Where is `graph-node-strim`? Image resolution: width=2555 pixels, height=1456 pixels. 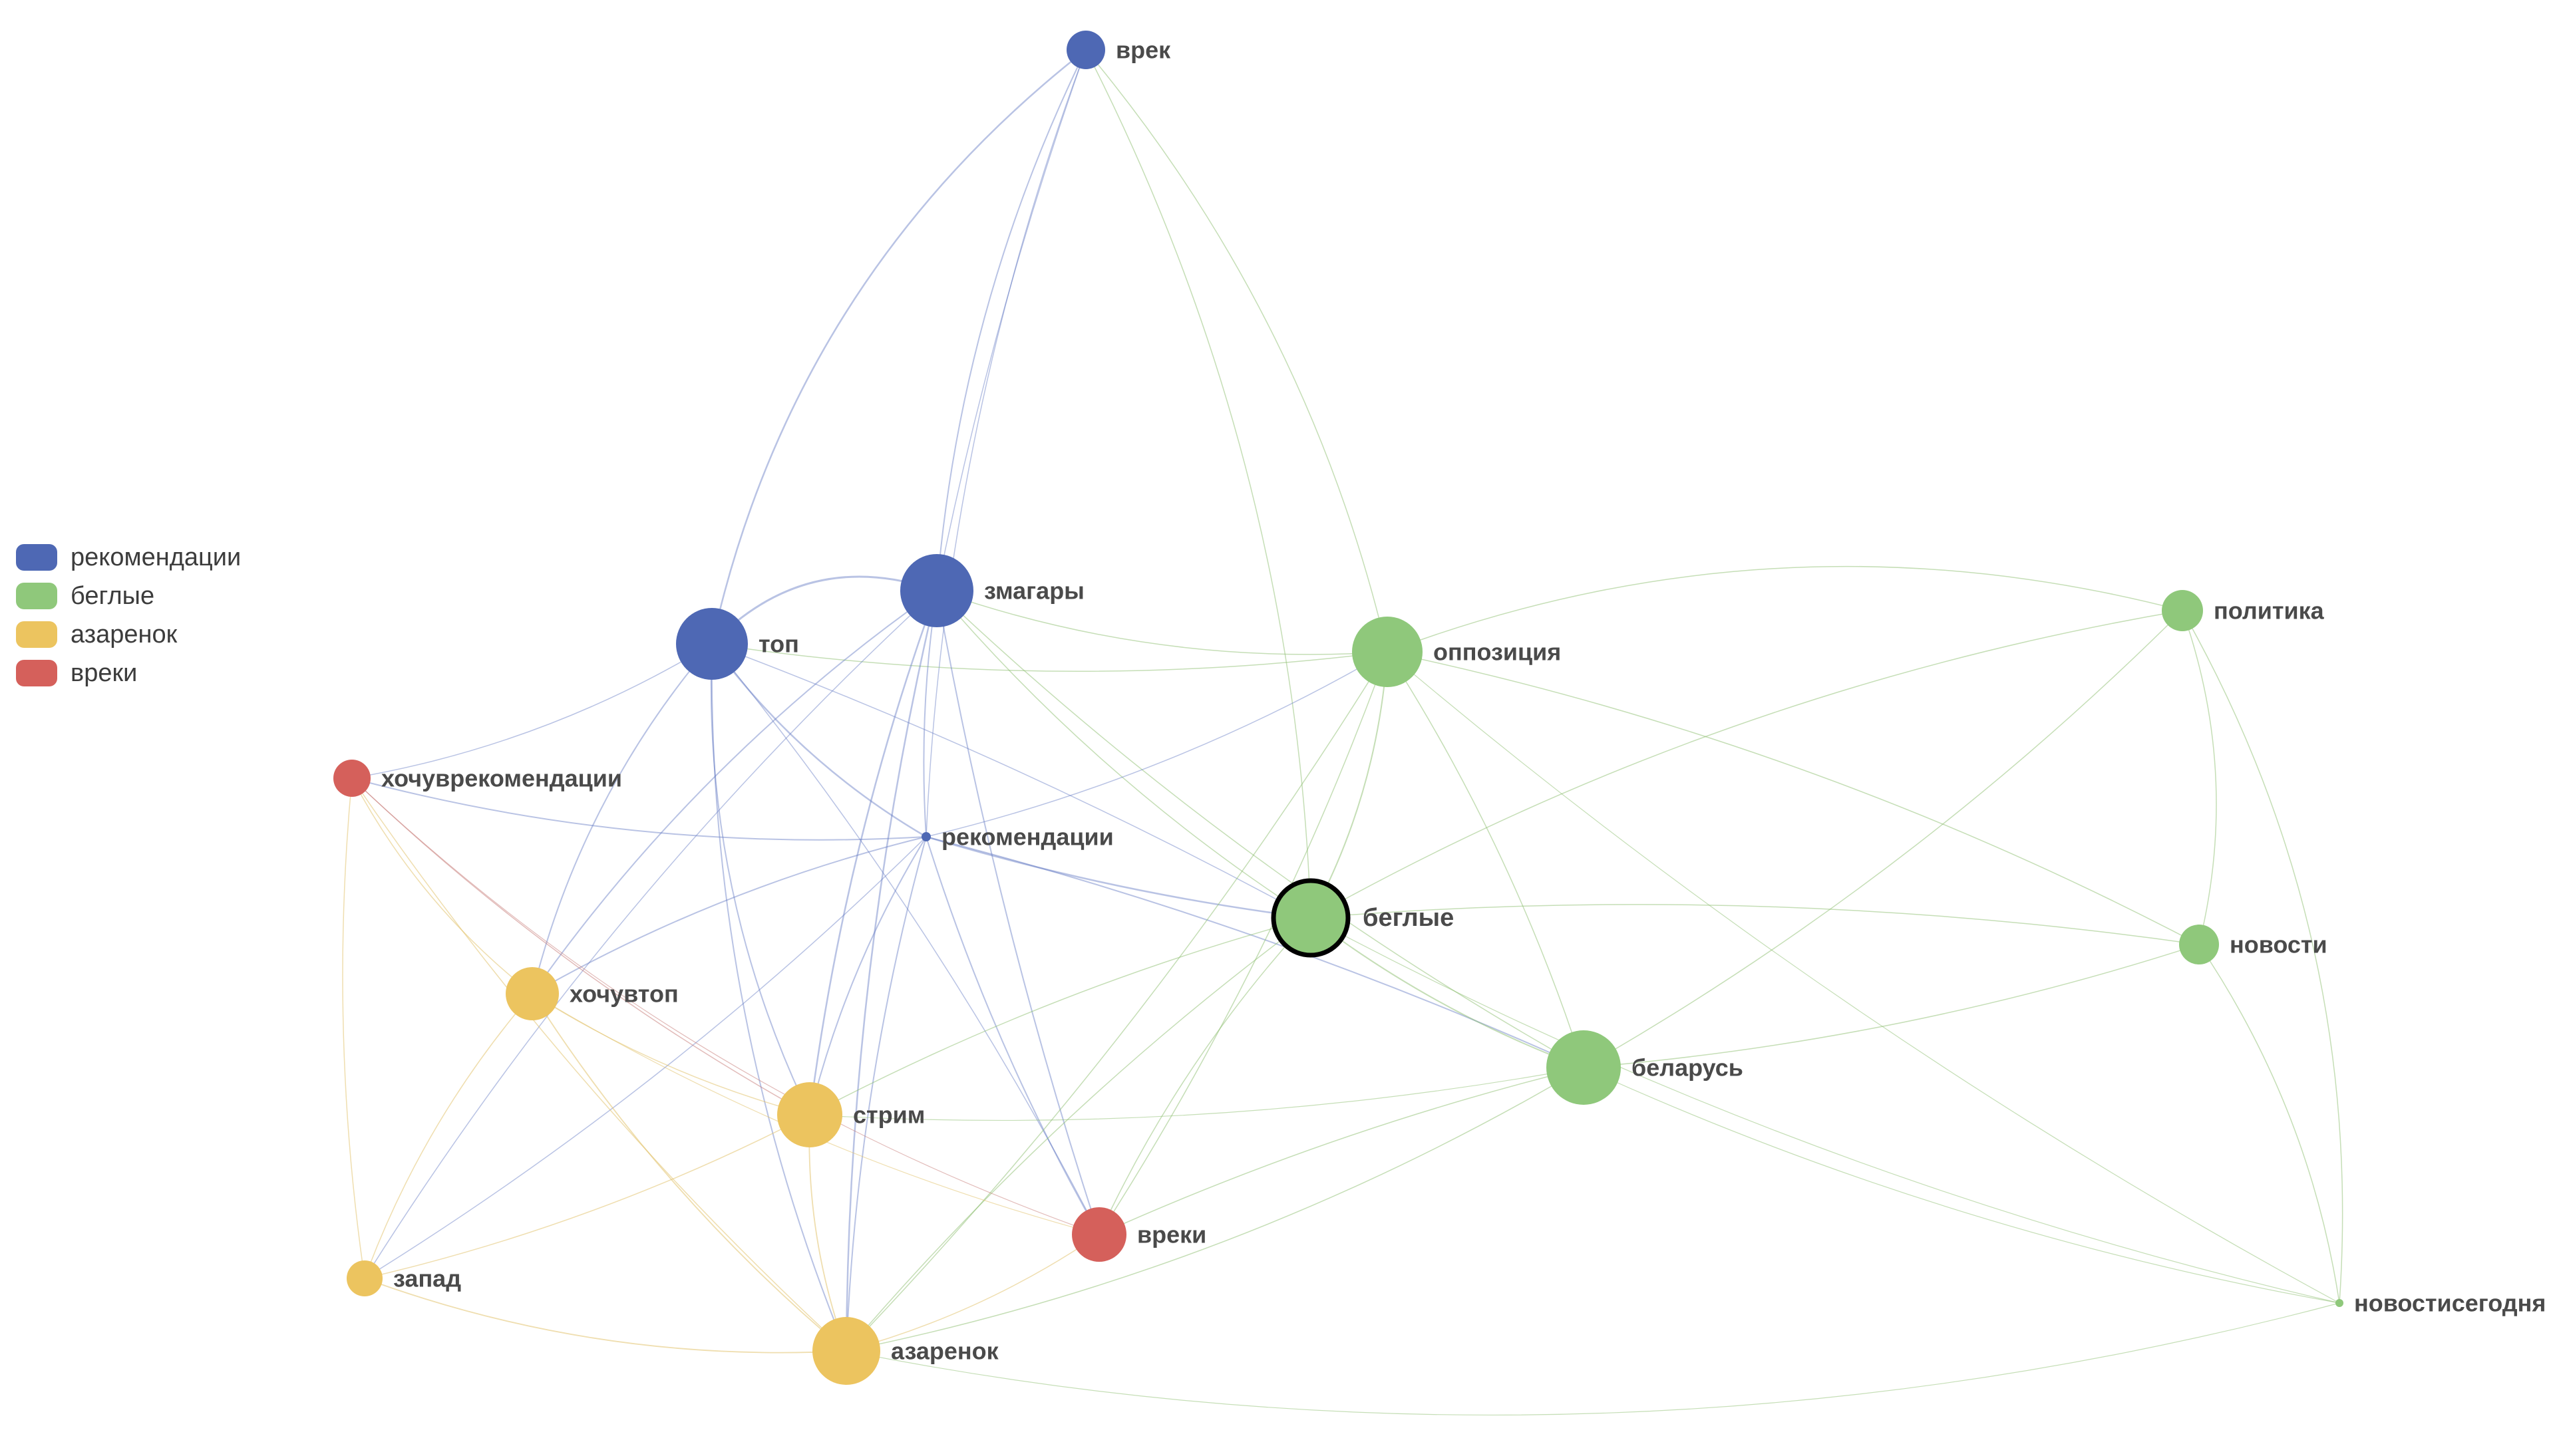
graph-node-strim is located at coordinates (809, 1114).